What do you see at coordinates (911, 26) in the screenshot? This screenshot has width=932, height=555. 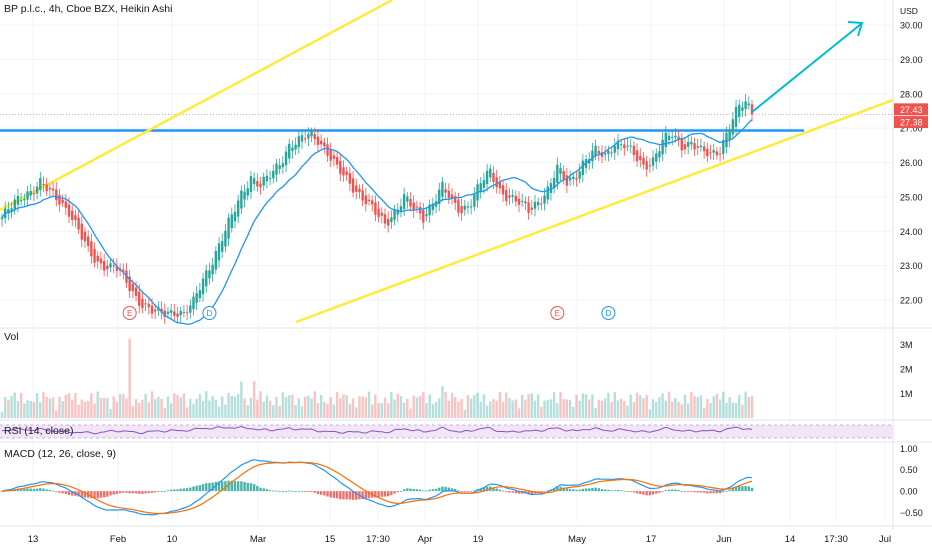 I see `price-tick-label: 30.00` at bounding box center [911, 26].